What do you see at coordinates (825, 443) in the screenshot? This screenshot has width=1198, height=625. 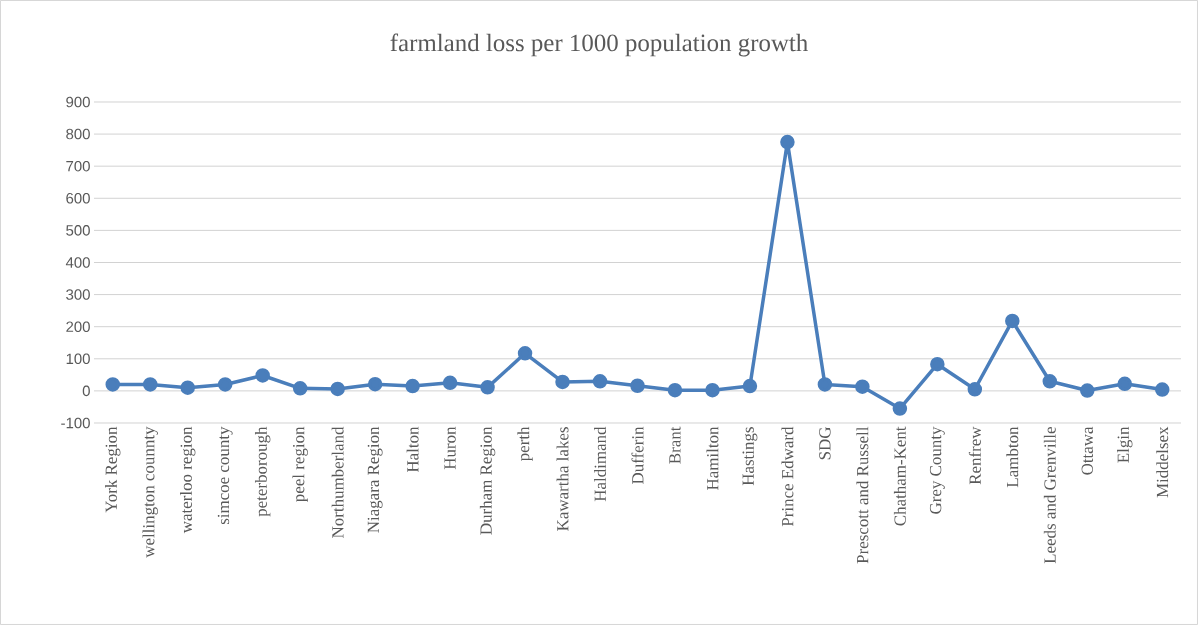 I see `x-tick-label: SDG` at bounding box center [825, 443].